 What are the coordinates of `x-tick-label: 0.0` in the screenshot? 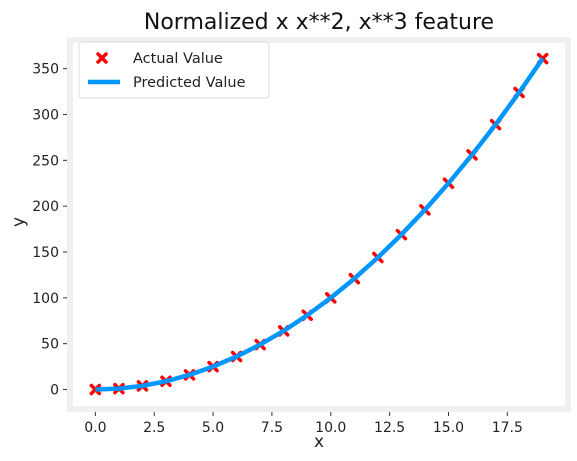 It's located at (95, 428).